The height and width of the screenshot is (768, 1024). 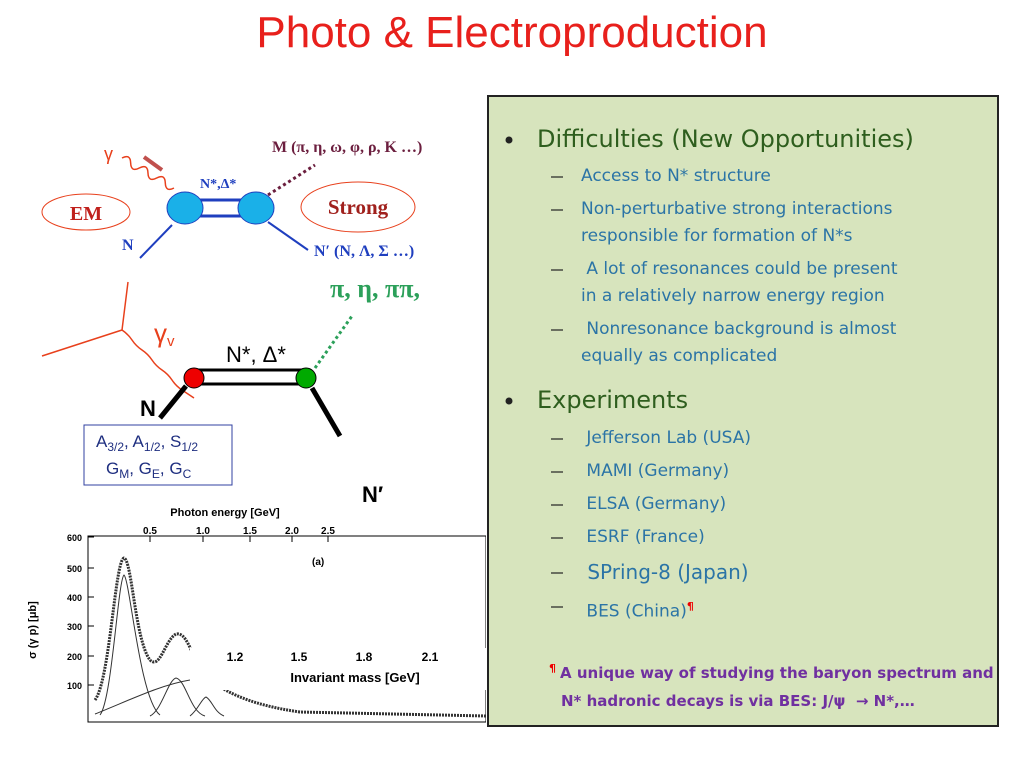 What do you see at coordinates (108, 154) in the screenshot?
I see `label: γ` at bounding box center [108, 154].